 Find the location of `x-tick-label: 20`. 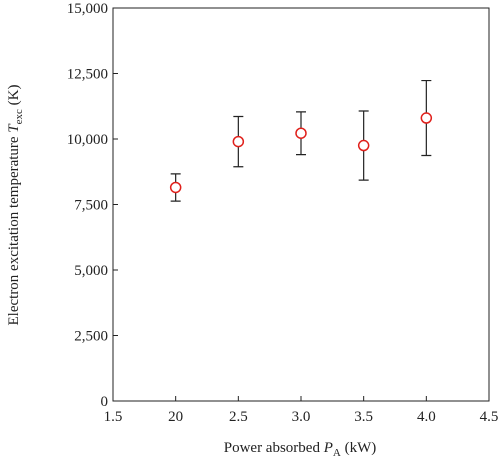

x-tick-label: 20 is located at coordinates (175, 417).